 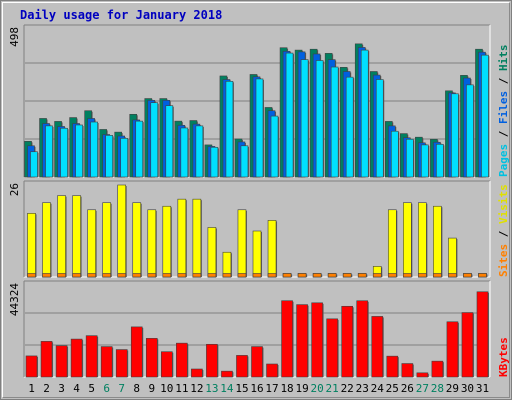 I want to click on axis-max-label-sites-visits: 26, so click(x=14, y=189).